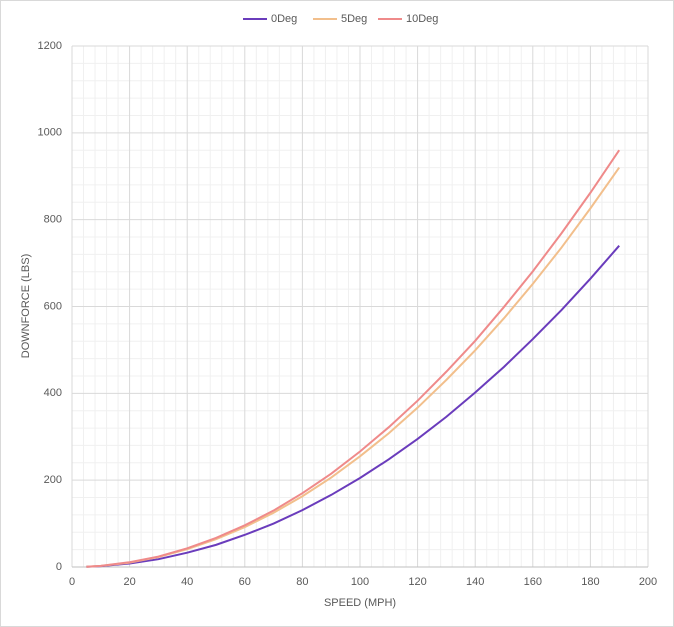  What do you see at coordinates (302, 582) in the screenshot?
I see `x-tick-label: 80` at bounding box center [302, 582].